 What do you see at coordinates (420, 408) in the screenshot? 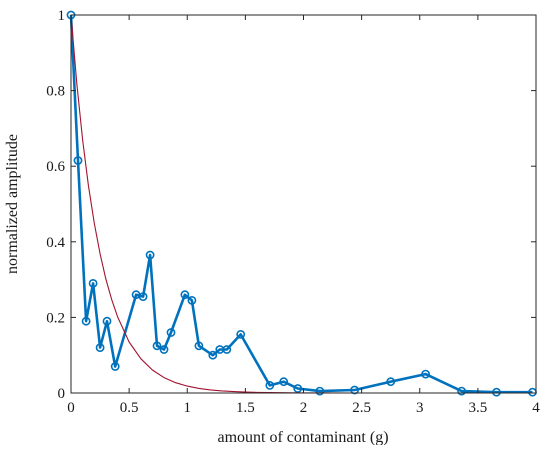
I see `x-tick-label: 3` at bounding box center [420, 408].